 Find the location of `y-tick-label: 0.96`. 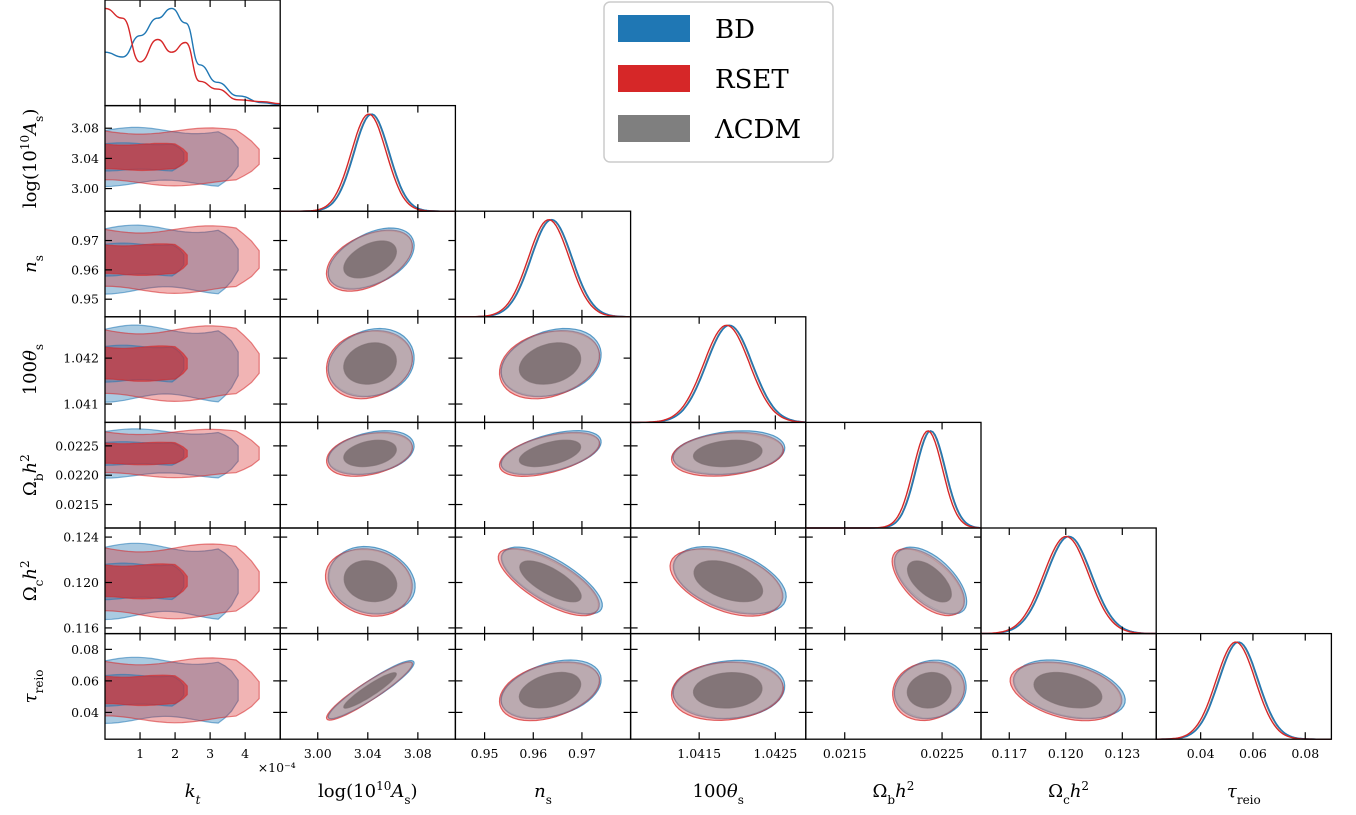

y-tick-label: 0.96 is located at coordinates (85, 269).